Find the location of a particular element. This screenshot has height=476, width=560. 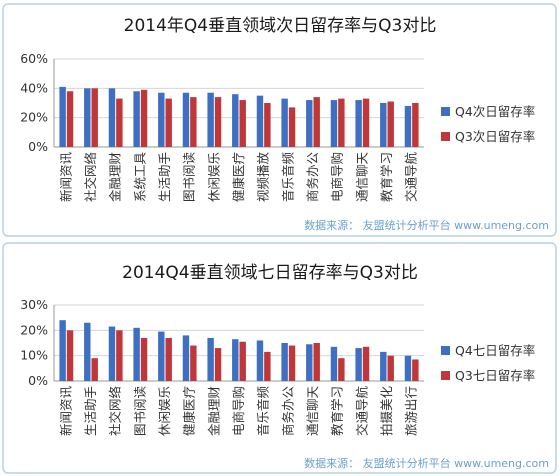

x-tick-label: 视频播放 is located at coordinates (263, 177).